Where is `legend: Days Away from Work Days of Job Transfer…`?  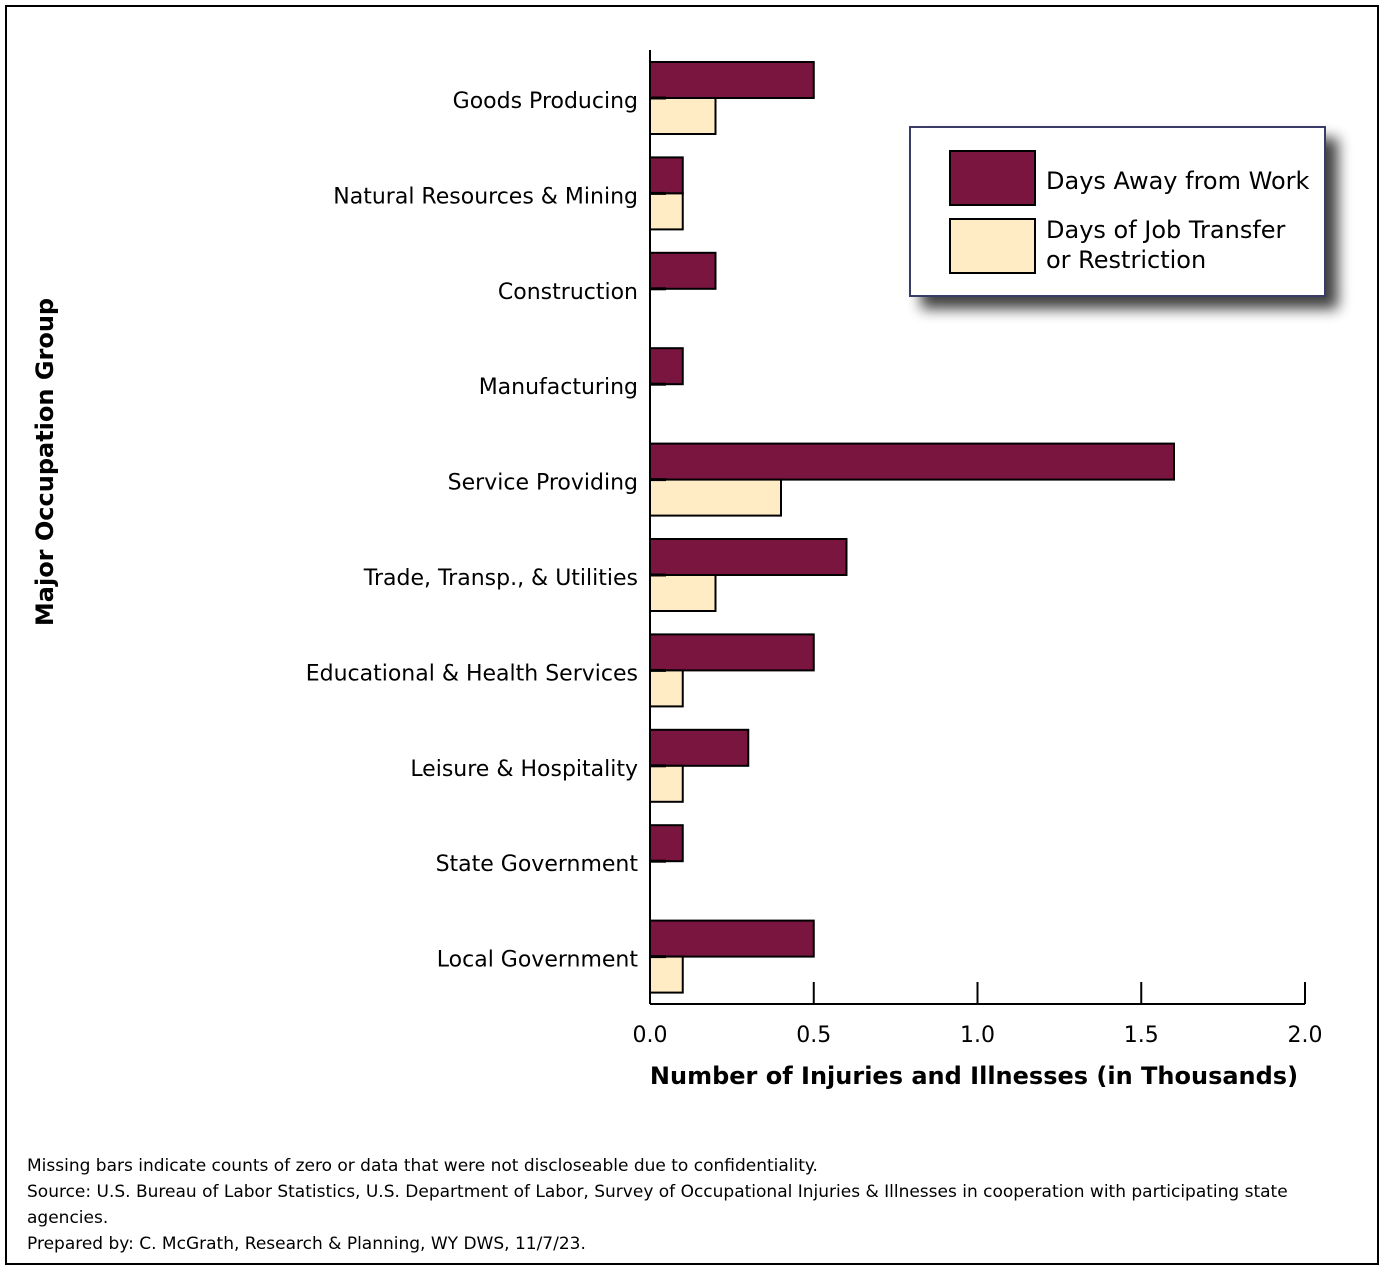
legend: Days Away from Work Days of Job Transfer… is located at coordinates (1117, 211).